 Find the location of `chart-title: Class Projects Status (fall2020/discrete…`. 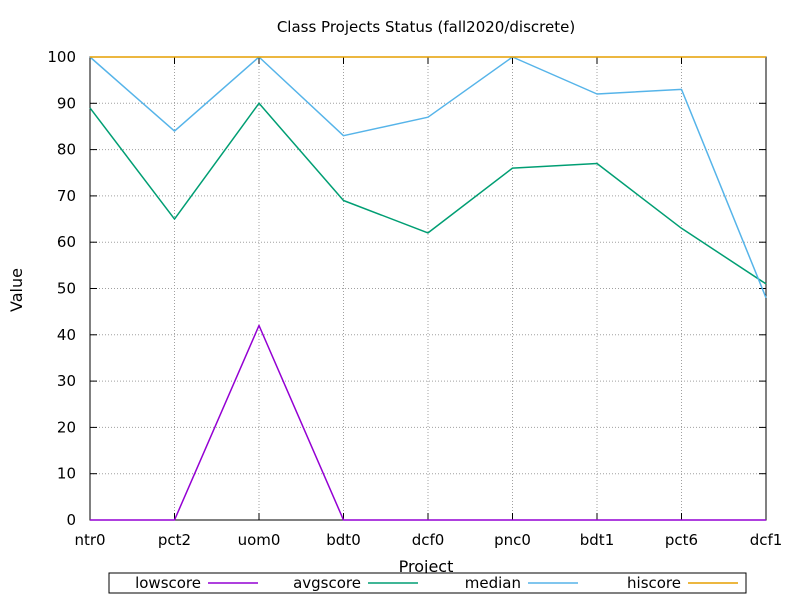

chart-title: Class Projects Status (fall2020/discrete… is located at coordinates (426, 27).